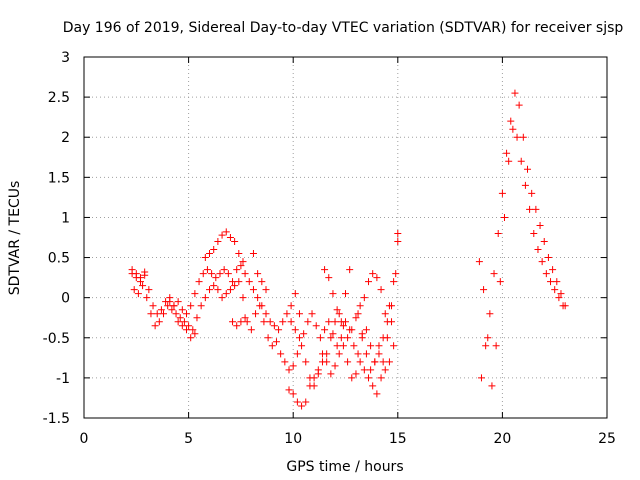 The image size is (640, 480). Describe the element at coordinates (59, 178) in the screenshot. I see `y-tick-label: 1.5` at that location.